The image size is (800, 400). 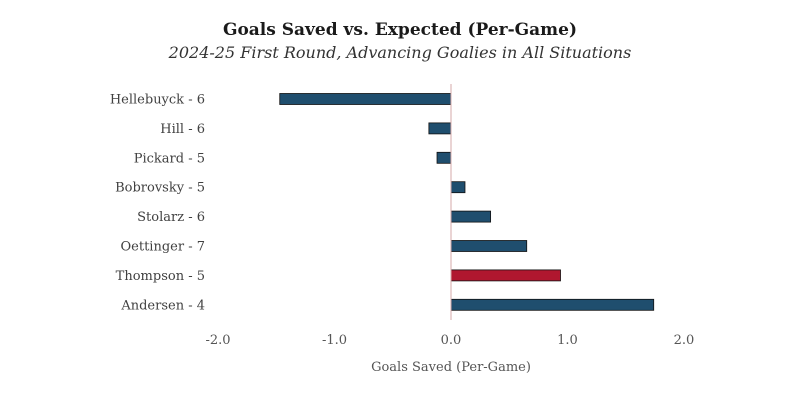 I want to click on x-tick-0-0: 0.0, so click(x=451, y=340).